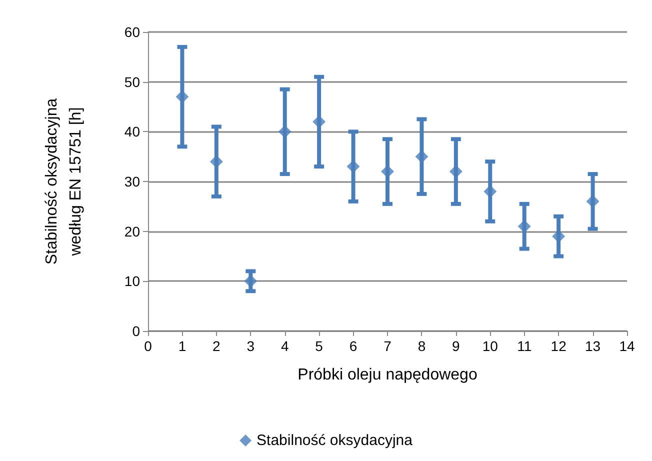 The height and width of the screenshot is (461, 652). I want to click on x-tick-label: 10, so click(490, 346).